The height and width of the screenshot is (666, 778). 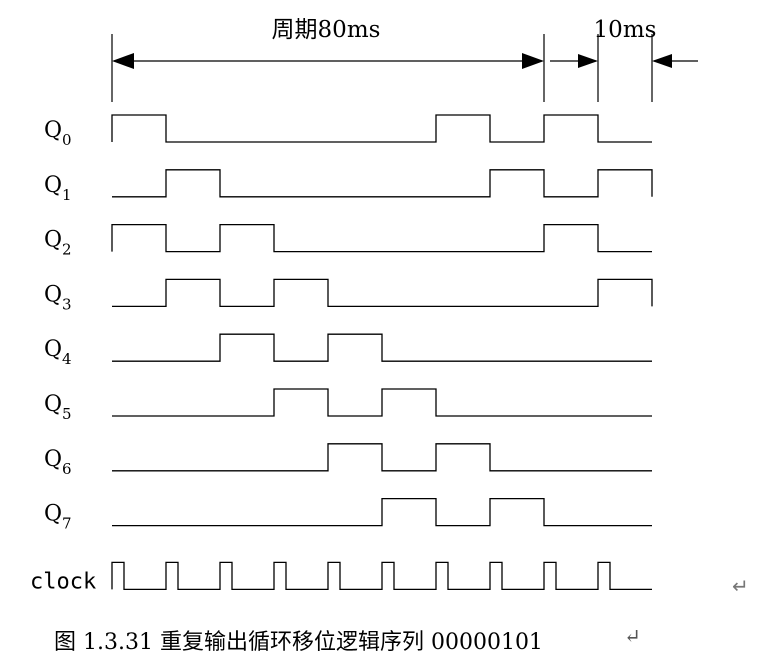 I want to click on caption-return-mark: ↵, so click(x=632, y=636).